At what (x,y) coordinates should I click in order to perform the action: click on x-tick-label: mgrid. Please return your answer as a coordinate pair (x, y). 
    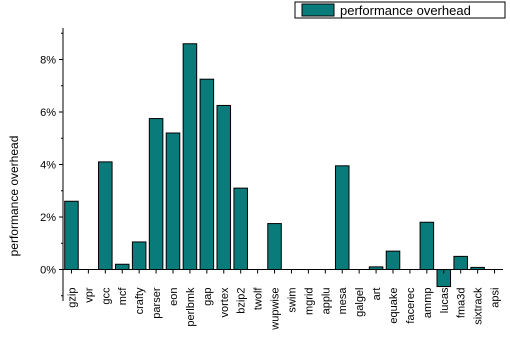
    Looking at the image, I should click on (309, 302).